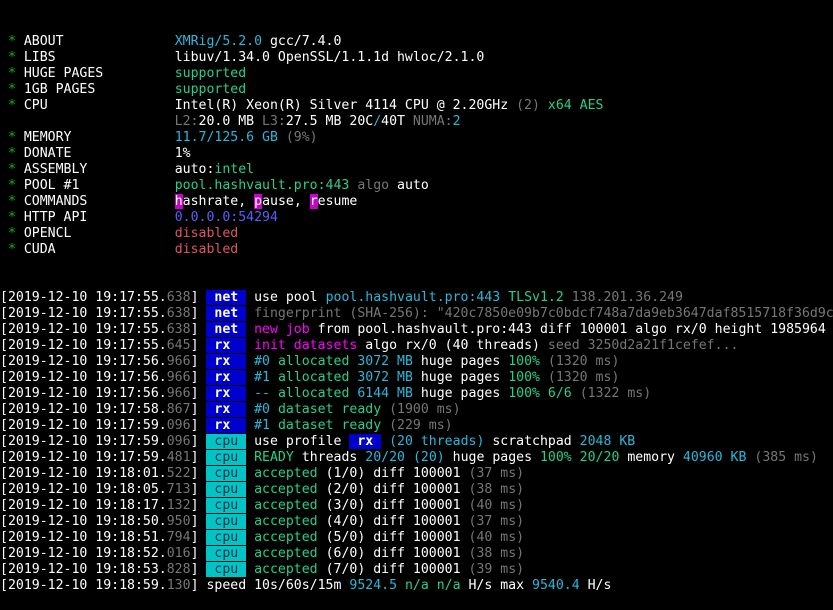 The height and width of the screenshot is (610, 833). Describe the element at coordinates (274, 457) in the screenshot. I see `log-text: READY` at that location.